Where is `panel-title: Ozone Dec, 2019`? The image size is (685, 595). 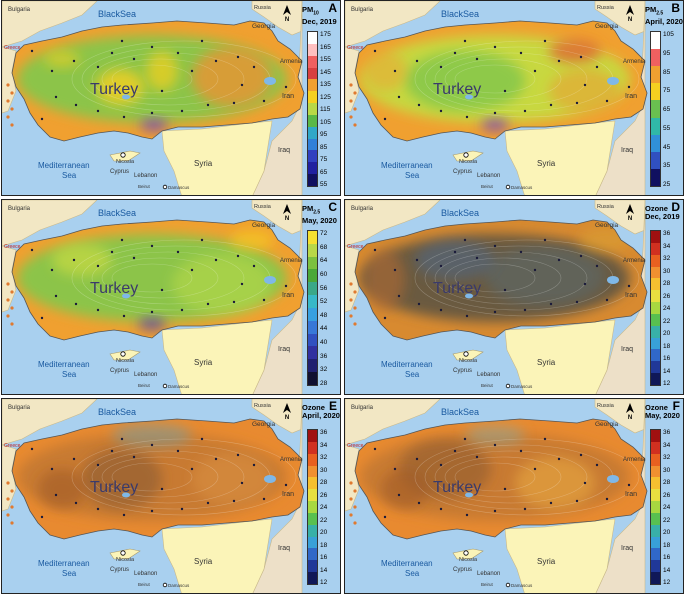
panel-title: Ozone Dec, 2019 is located at coordinates (662, 212).